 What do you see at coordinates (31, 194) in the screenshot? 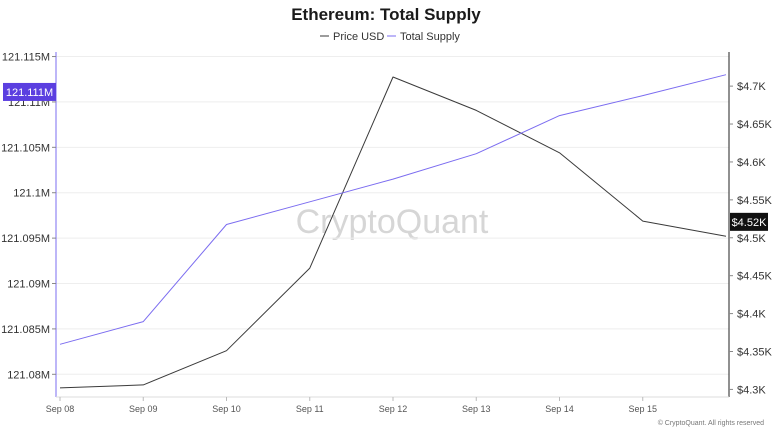
I see `y-left-tick-label: 121.1M` at bounding box center [31, 194].